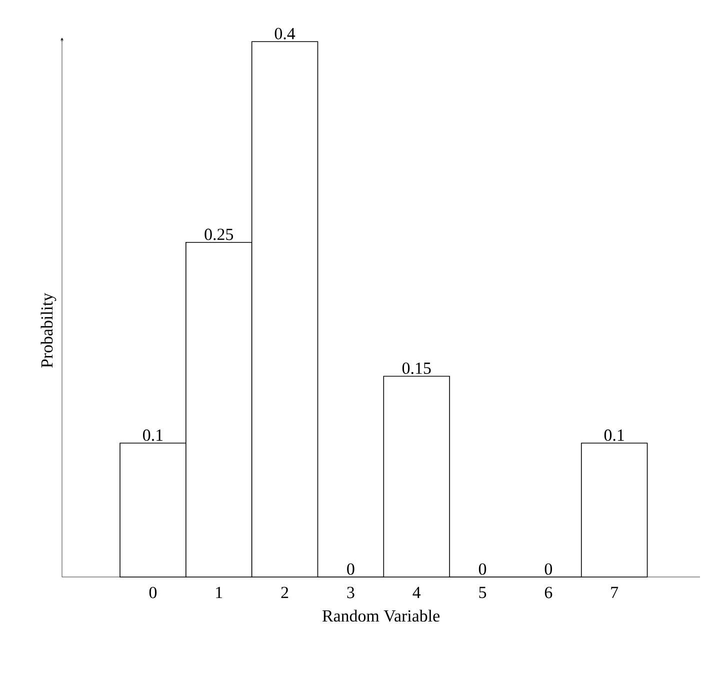  I want to click on x-tick-label: 7, so click(614, 592).